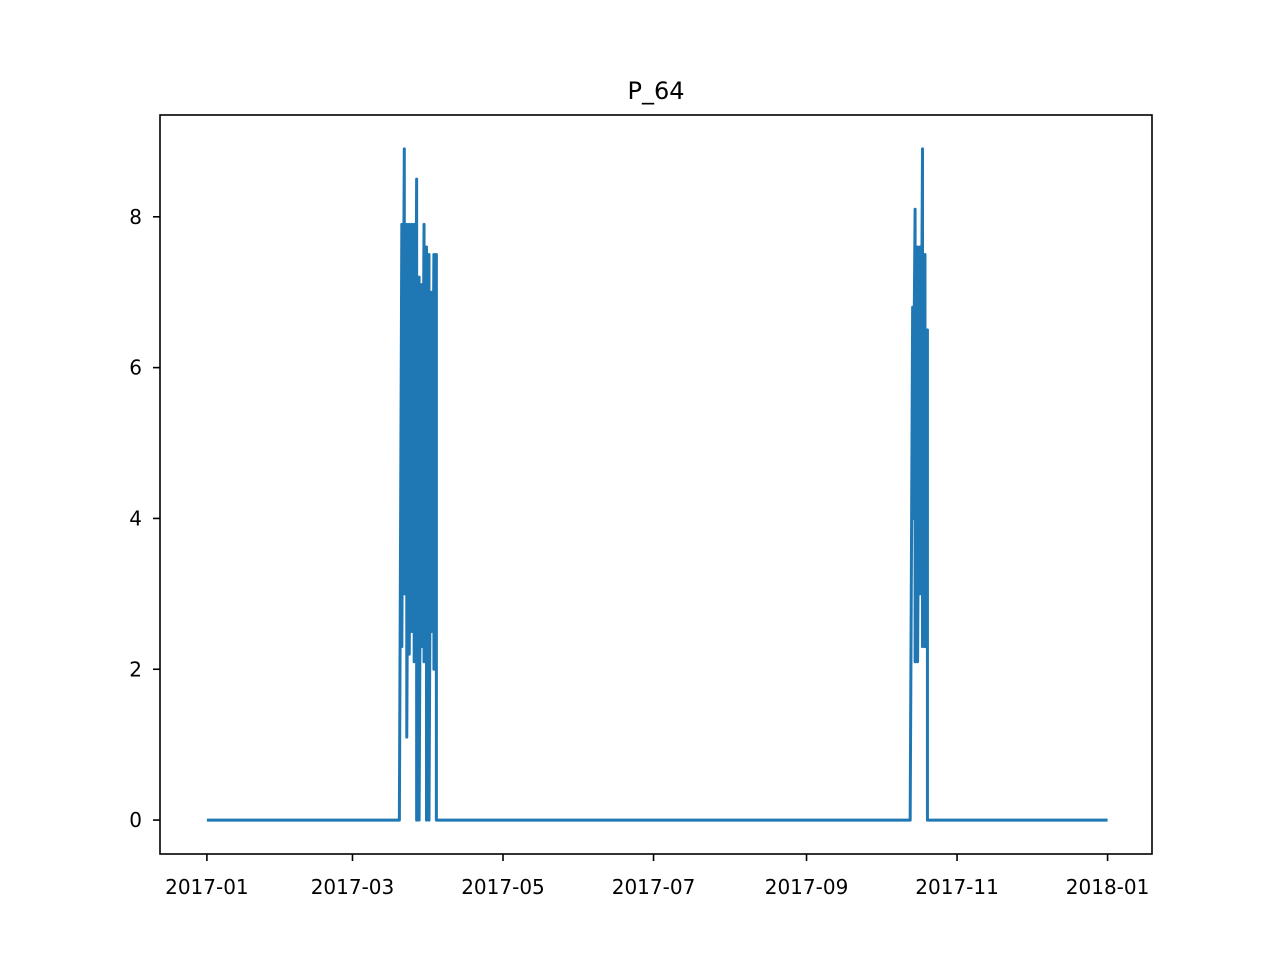 The width and height of the screenshot is (1280, 960). I want to click on y-tick-label: 8, so click(135, 217).